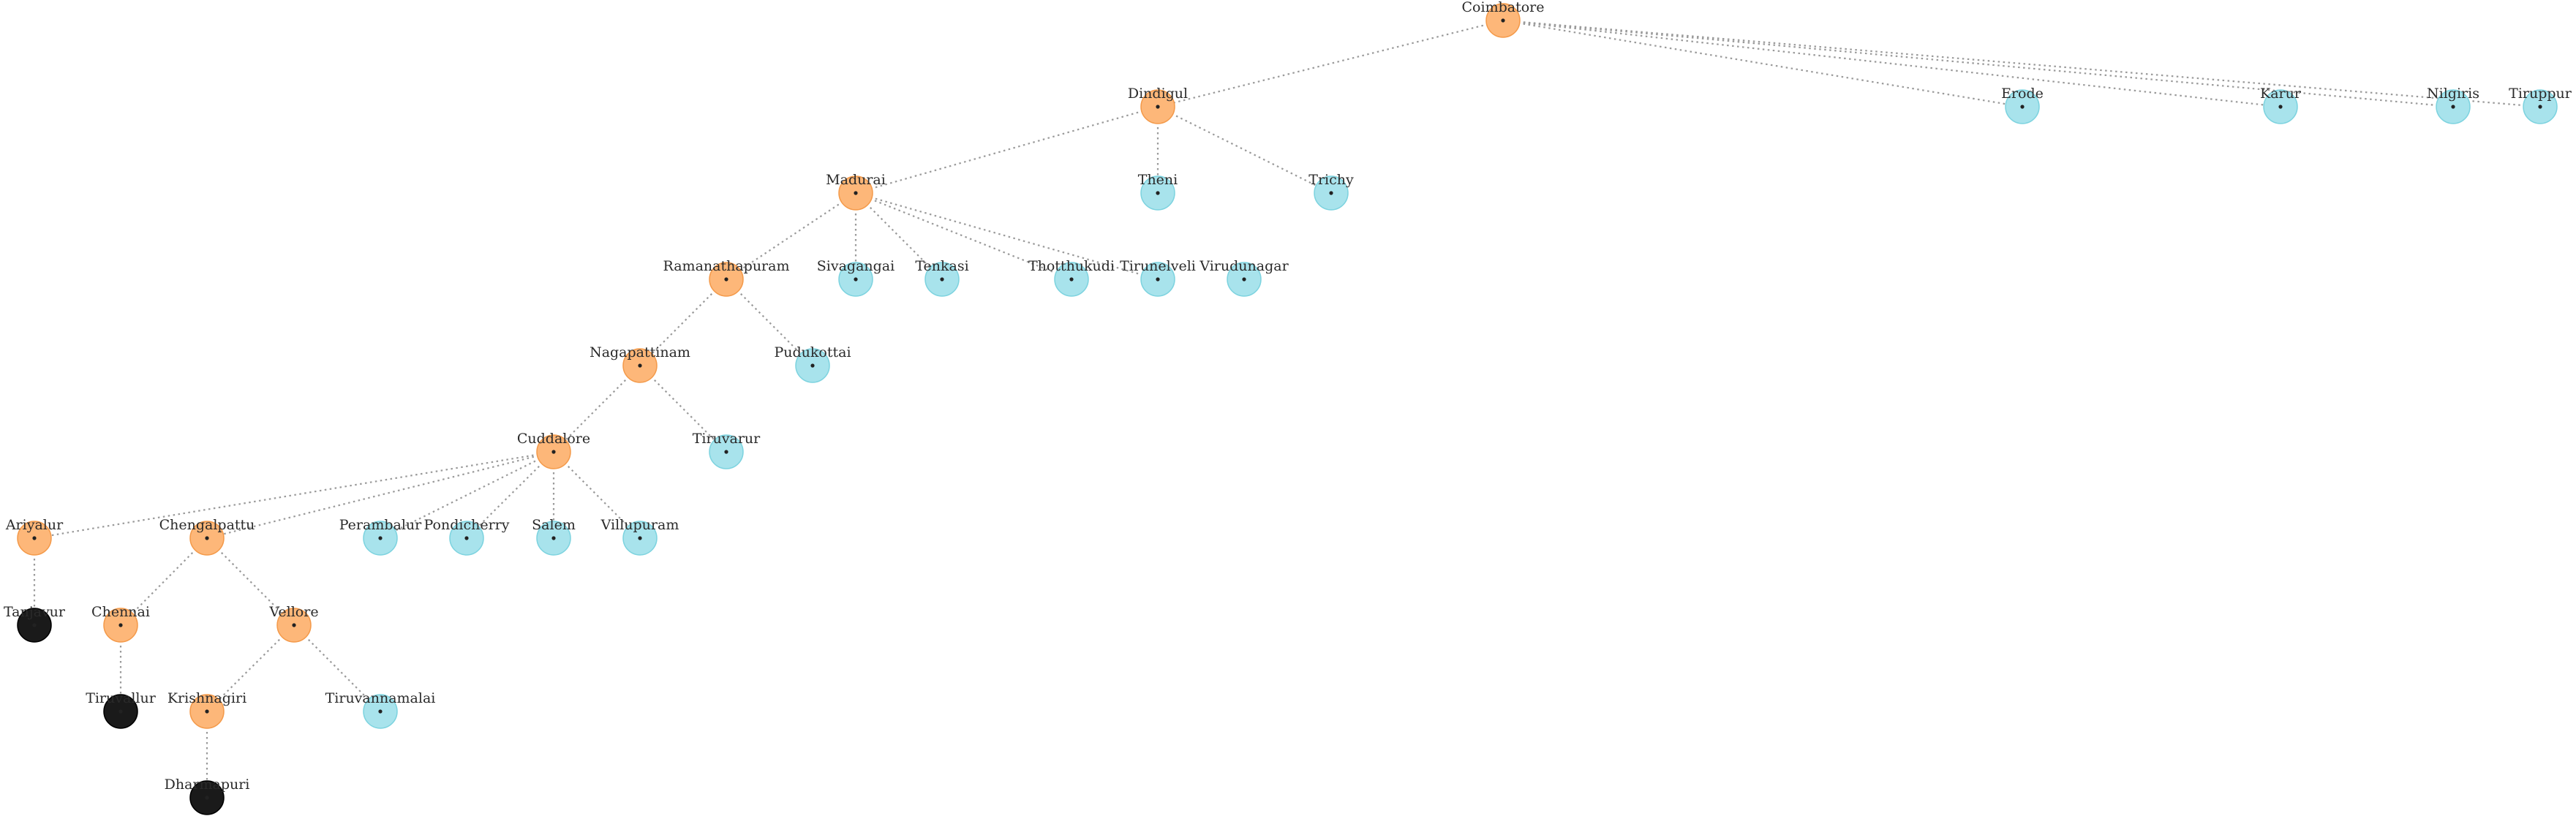 The height and width of the screenshot is (816, 2576). What do you see at coordinates (791, 236) in the screenshot?
I see `edge-madurai-ramanathapuram` at bounding box center [791, 236].